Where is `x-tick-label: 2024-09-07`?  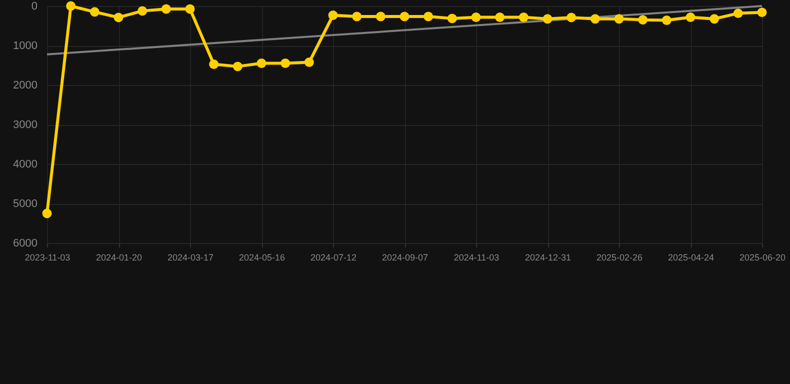 x-tick-label: 2024-09-07 is located at coordinates (405, 257).